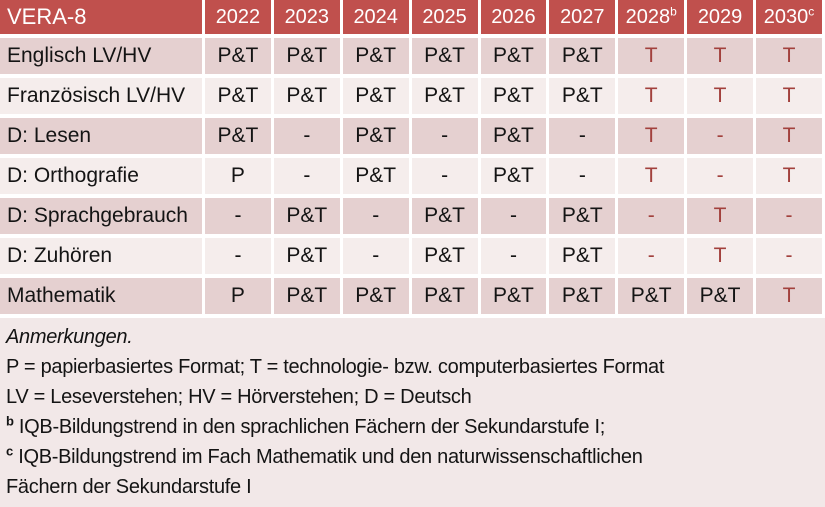 This screenshot has height=507, width=825. What do you see at coordinates (377, 19) in the screenshot?
I see `year-header-2024: 2024` at bounding box center [377, 19].